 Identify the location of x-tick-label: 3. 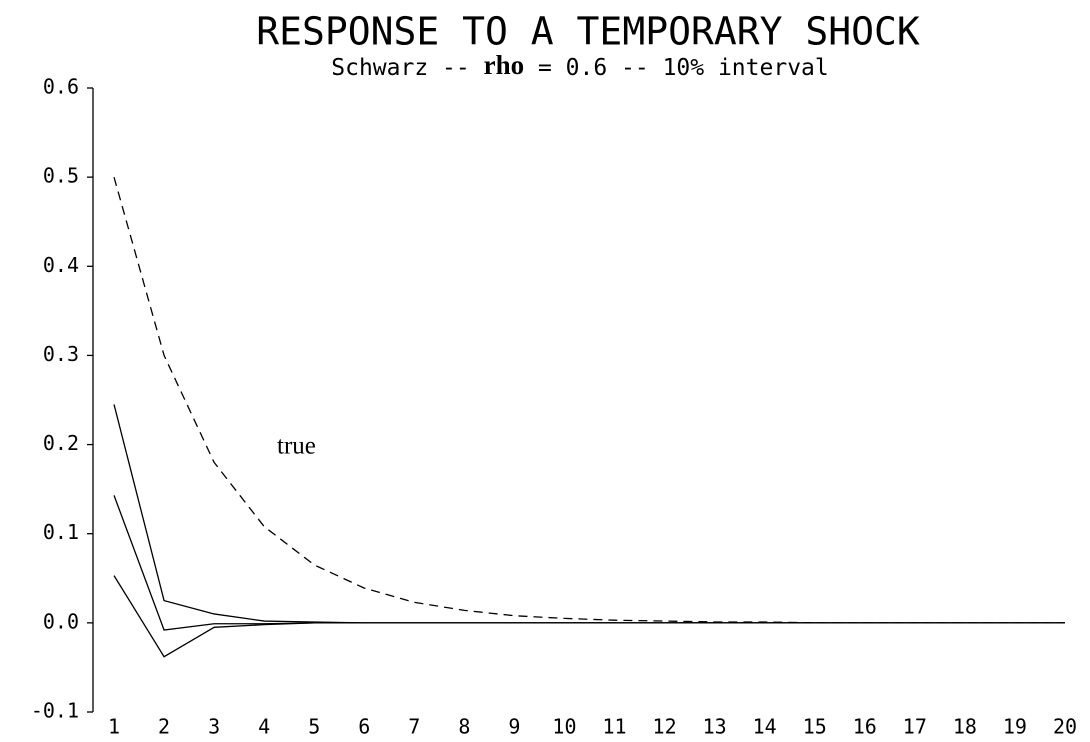
(214, 727).